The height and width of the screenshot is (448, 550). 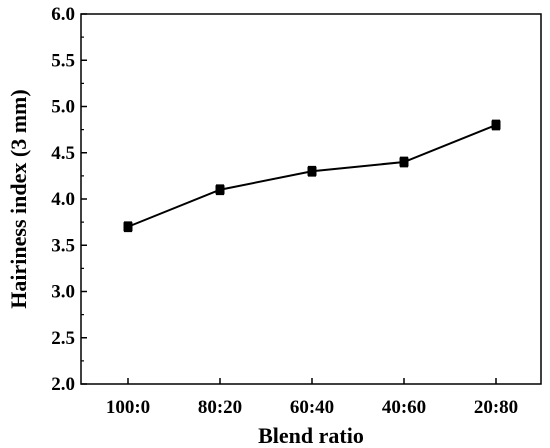 I want to click on x-tick-label: 80:20, so click(x=220, y=407).